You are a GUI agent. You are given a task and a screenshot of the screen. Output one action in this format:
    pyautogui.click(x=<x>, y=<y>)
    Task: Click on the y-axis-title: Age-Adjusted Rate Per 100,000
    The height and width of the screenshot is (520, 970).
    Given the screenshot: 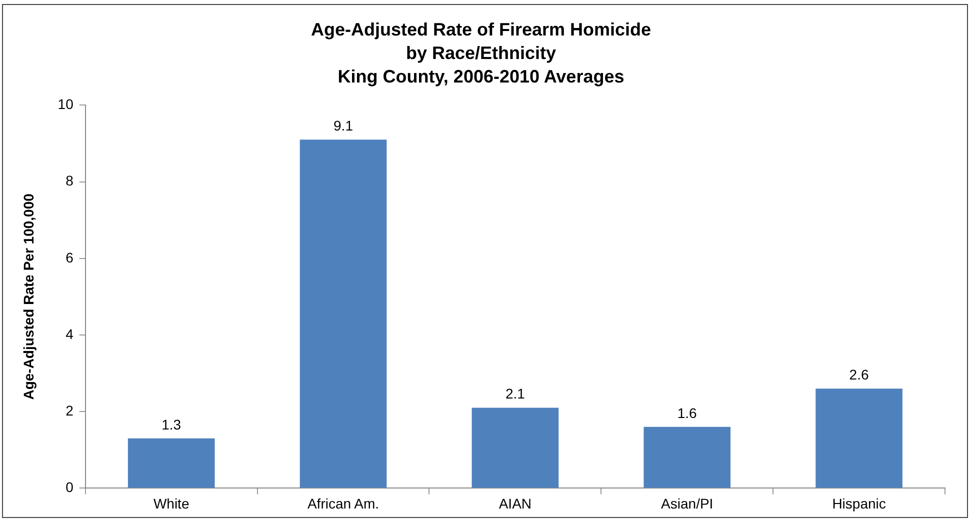 What is the action you would take?
    pyautogui.click(x=28, y=296)
    